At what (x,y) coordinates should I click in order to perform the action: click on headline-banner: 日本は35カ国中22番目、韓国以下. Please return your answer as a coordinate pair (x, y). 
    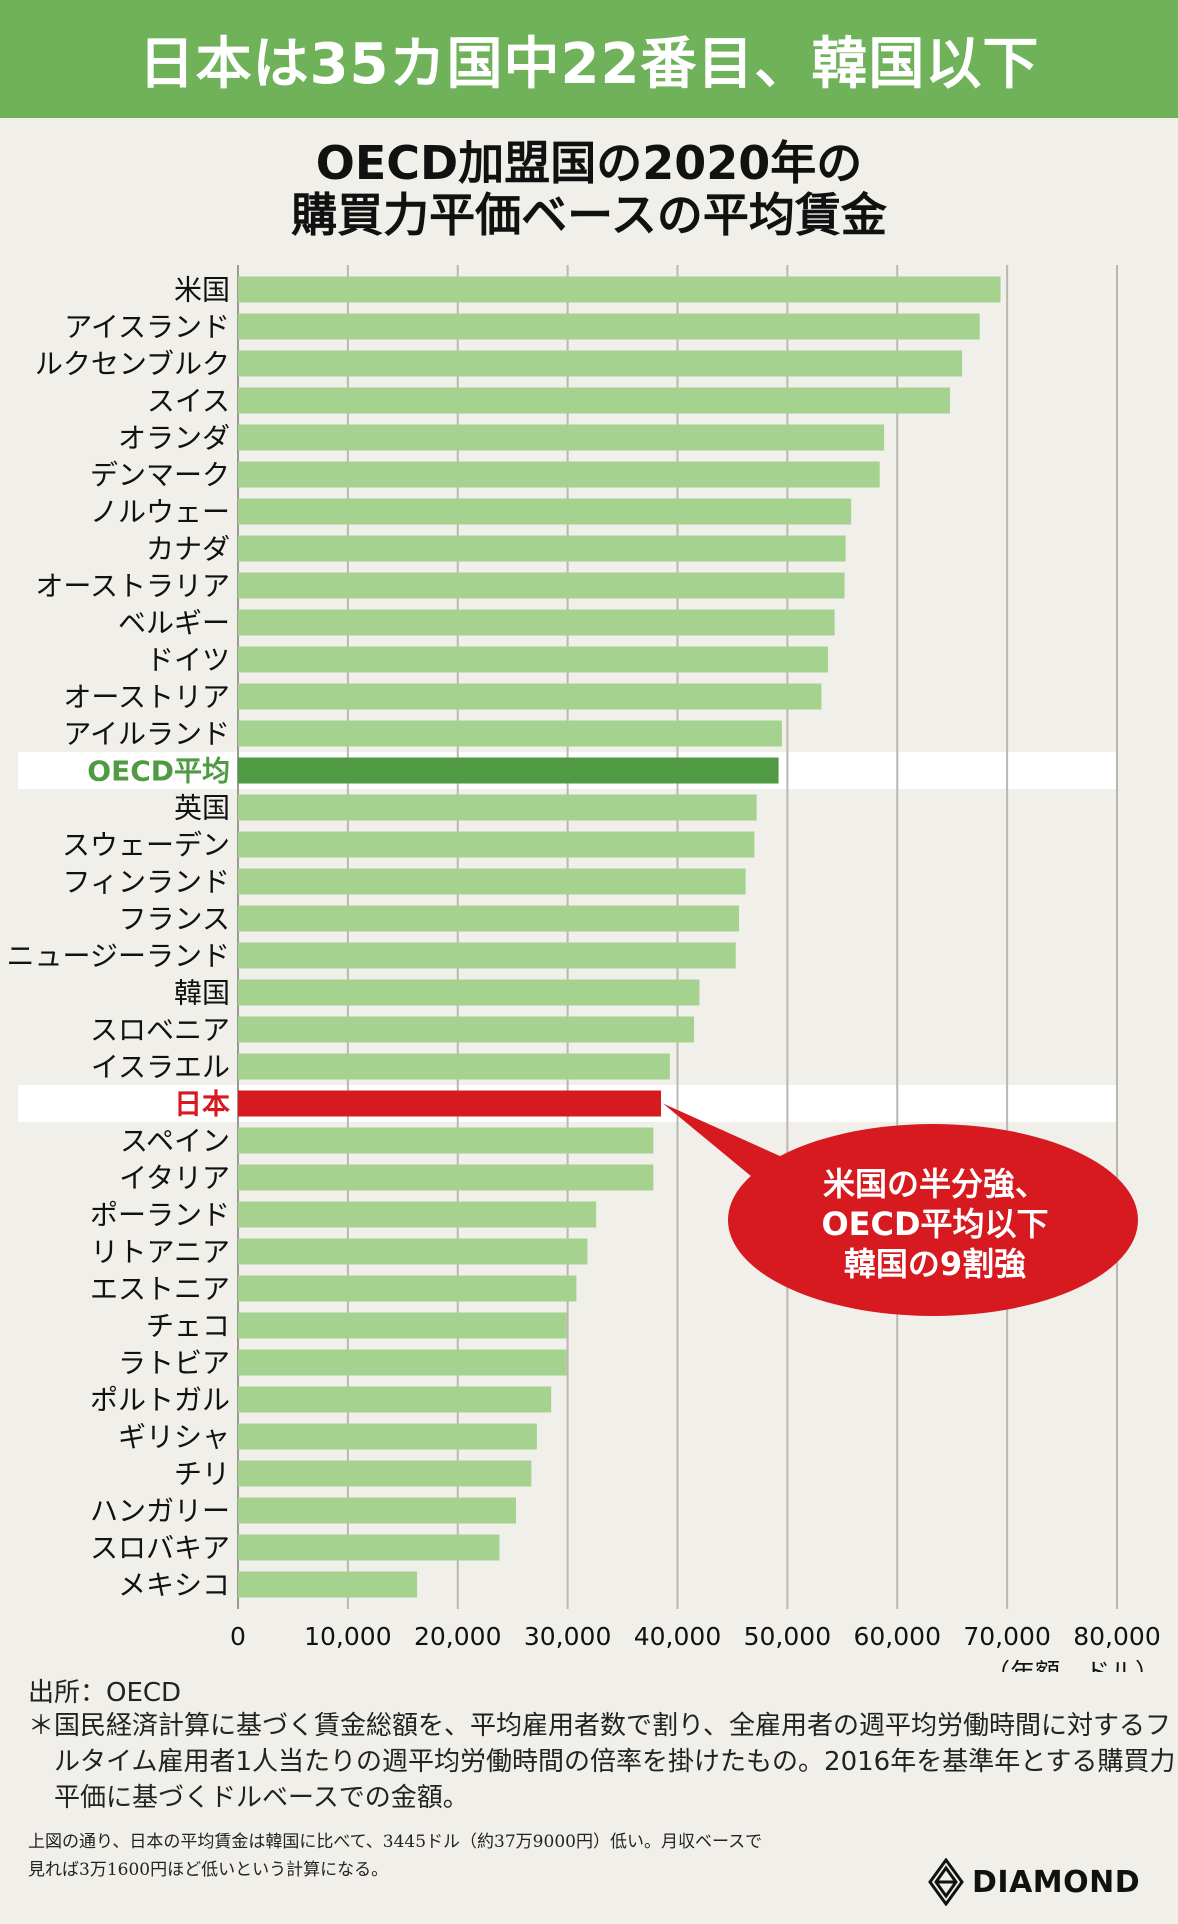
    Looking at the image, I should click on (589, 59).